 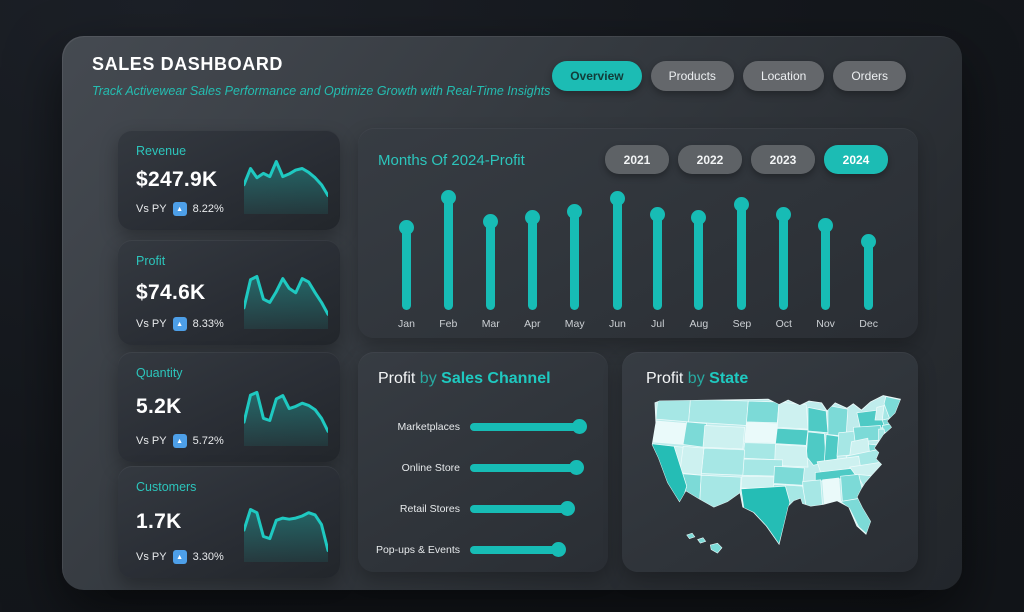 What do you see at coordinates (718, 412) in the screenshot?
I see `state-MT` at bounding box center [718, 412].